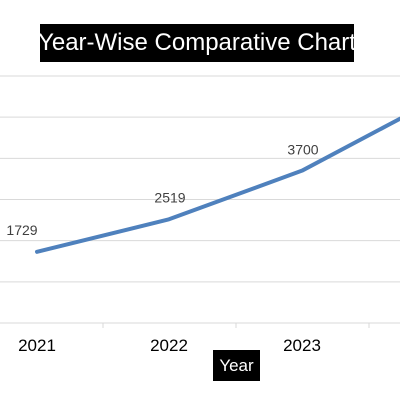 The image size is (400, 400). Describe the element at coordinates (21, 230) in the screenshot. I see `data-label: 1729` at that location.